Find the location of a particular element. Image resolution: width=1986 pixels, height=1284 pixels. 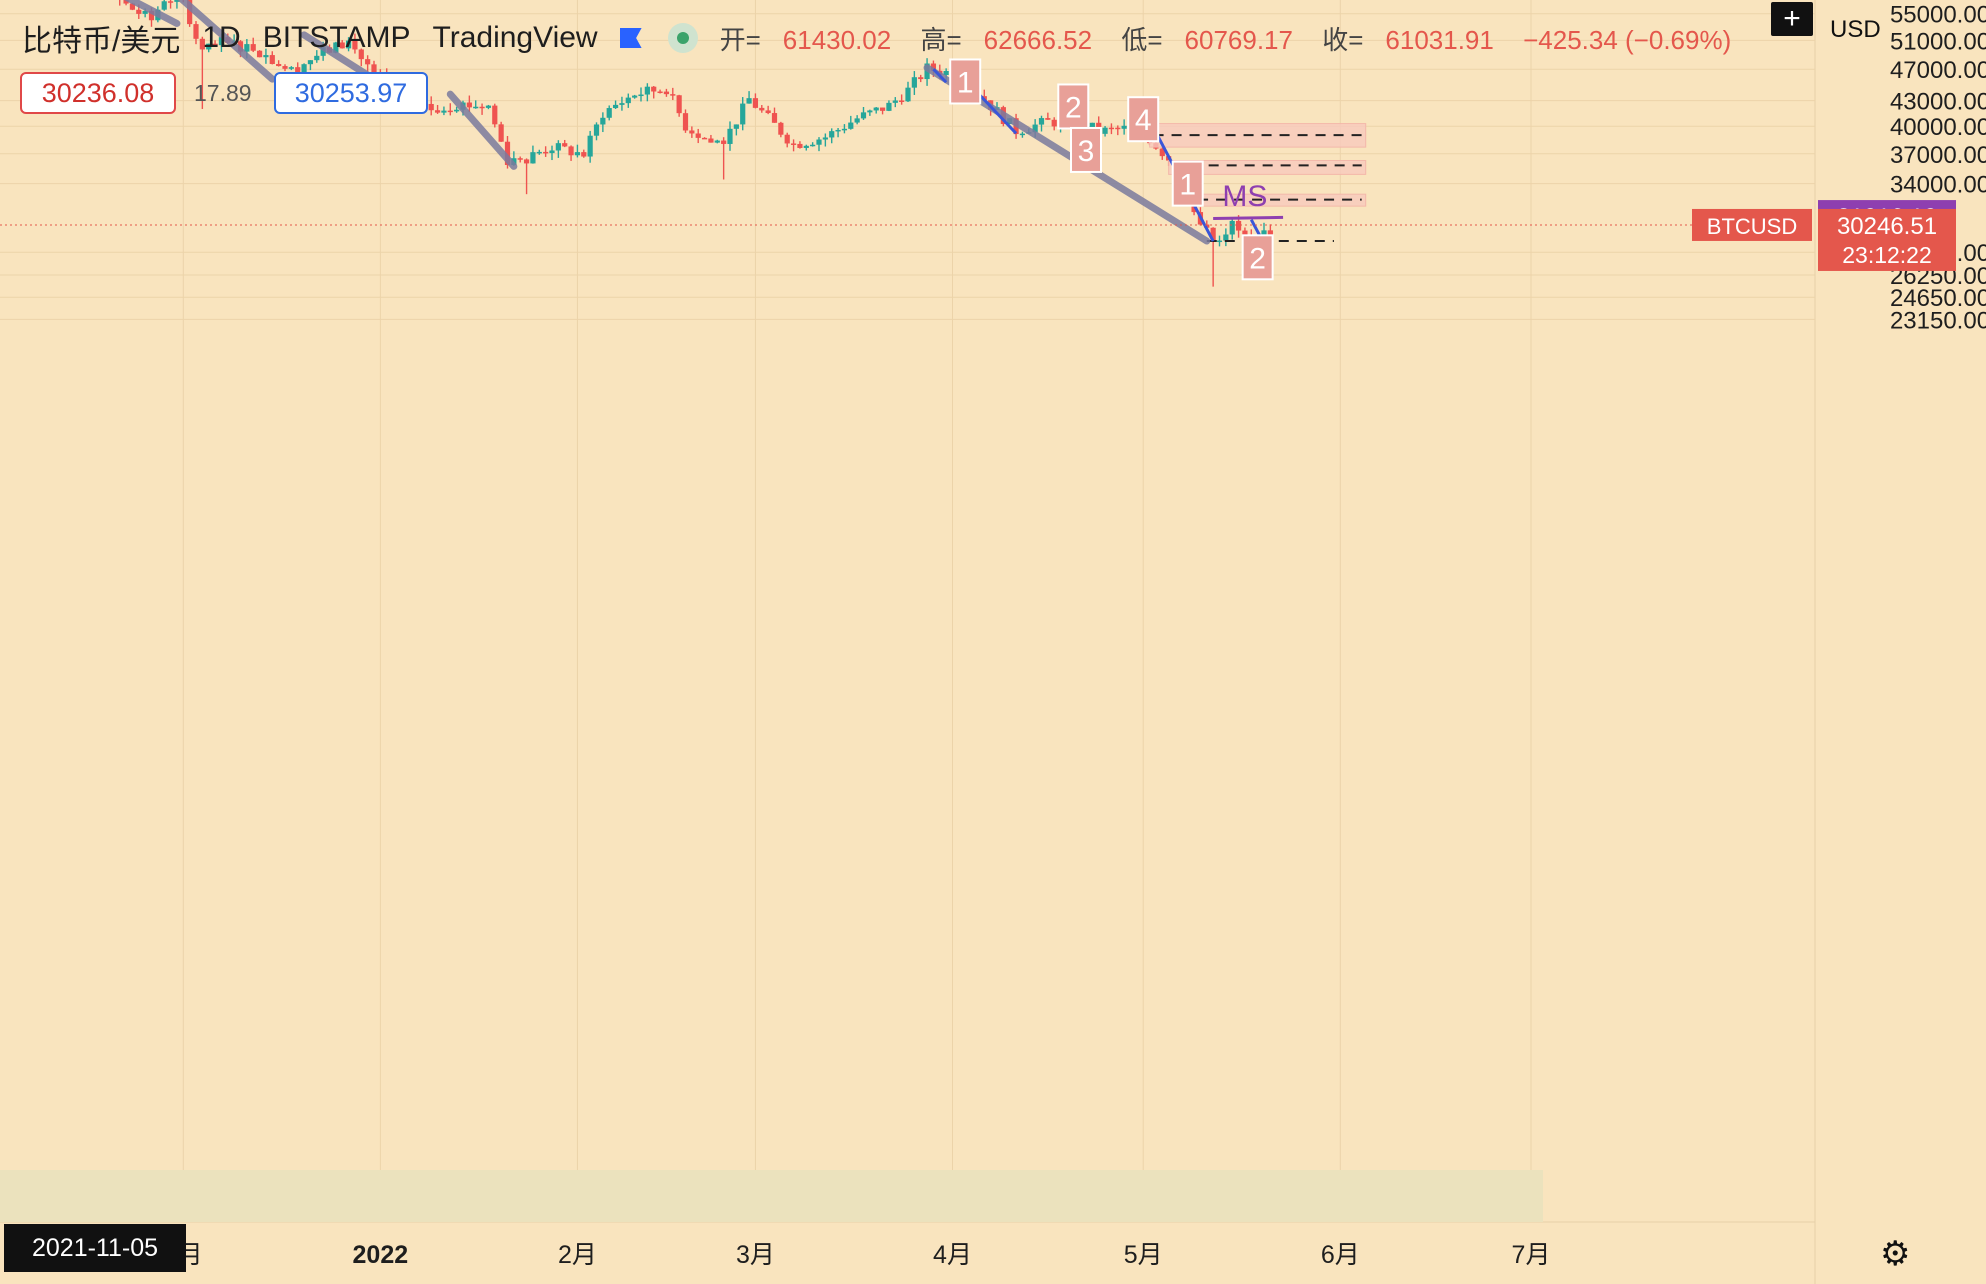

settings-gear-icon: ⚙ is located at coordinates (1895, 1254).